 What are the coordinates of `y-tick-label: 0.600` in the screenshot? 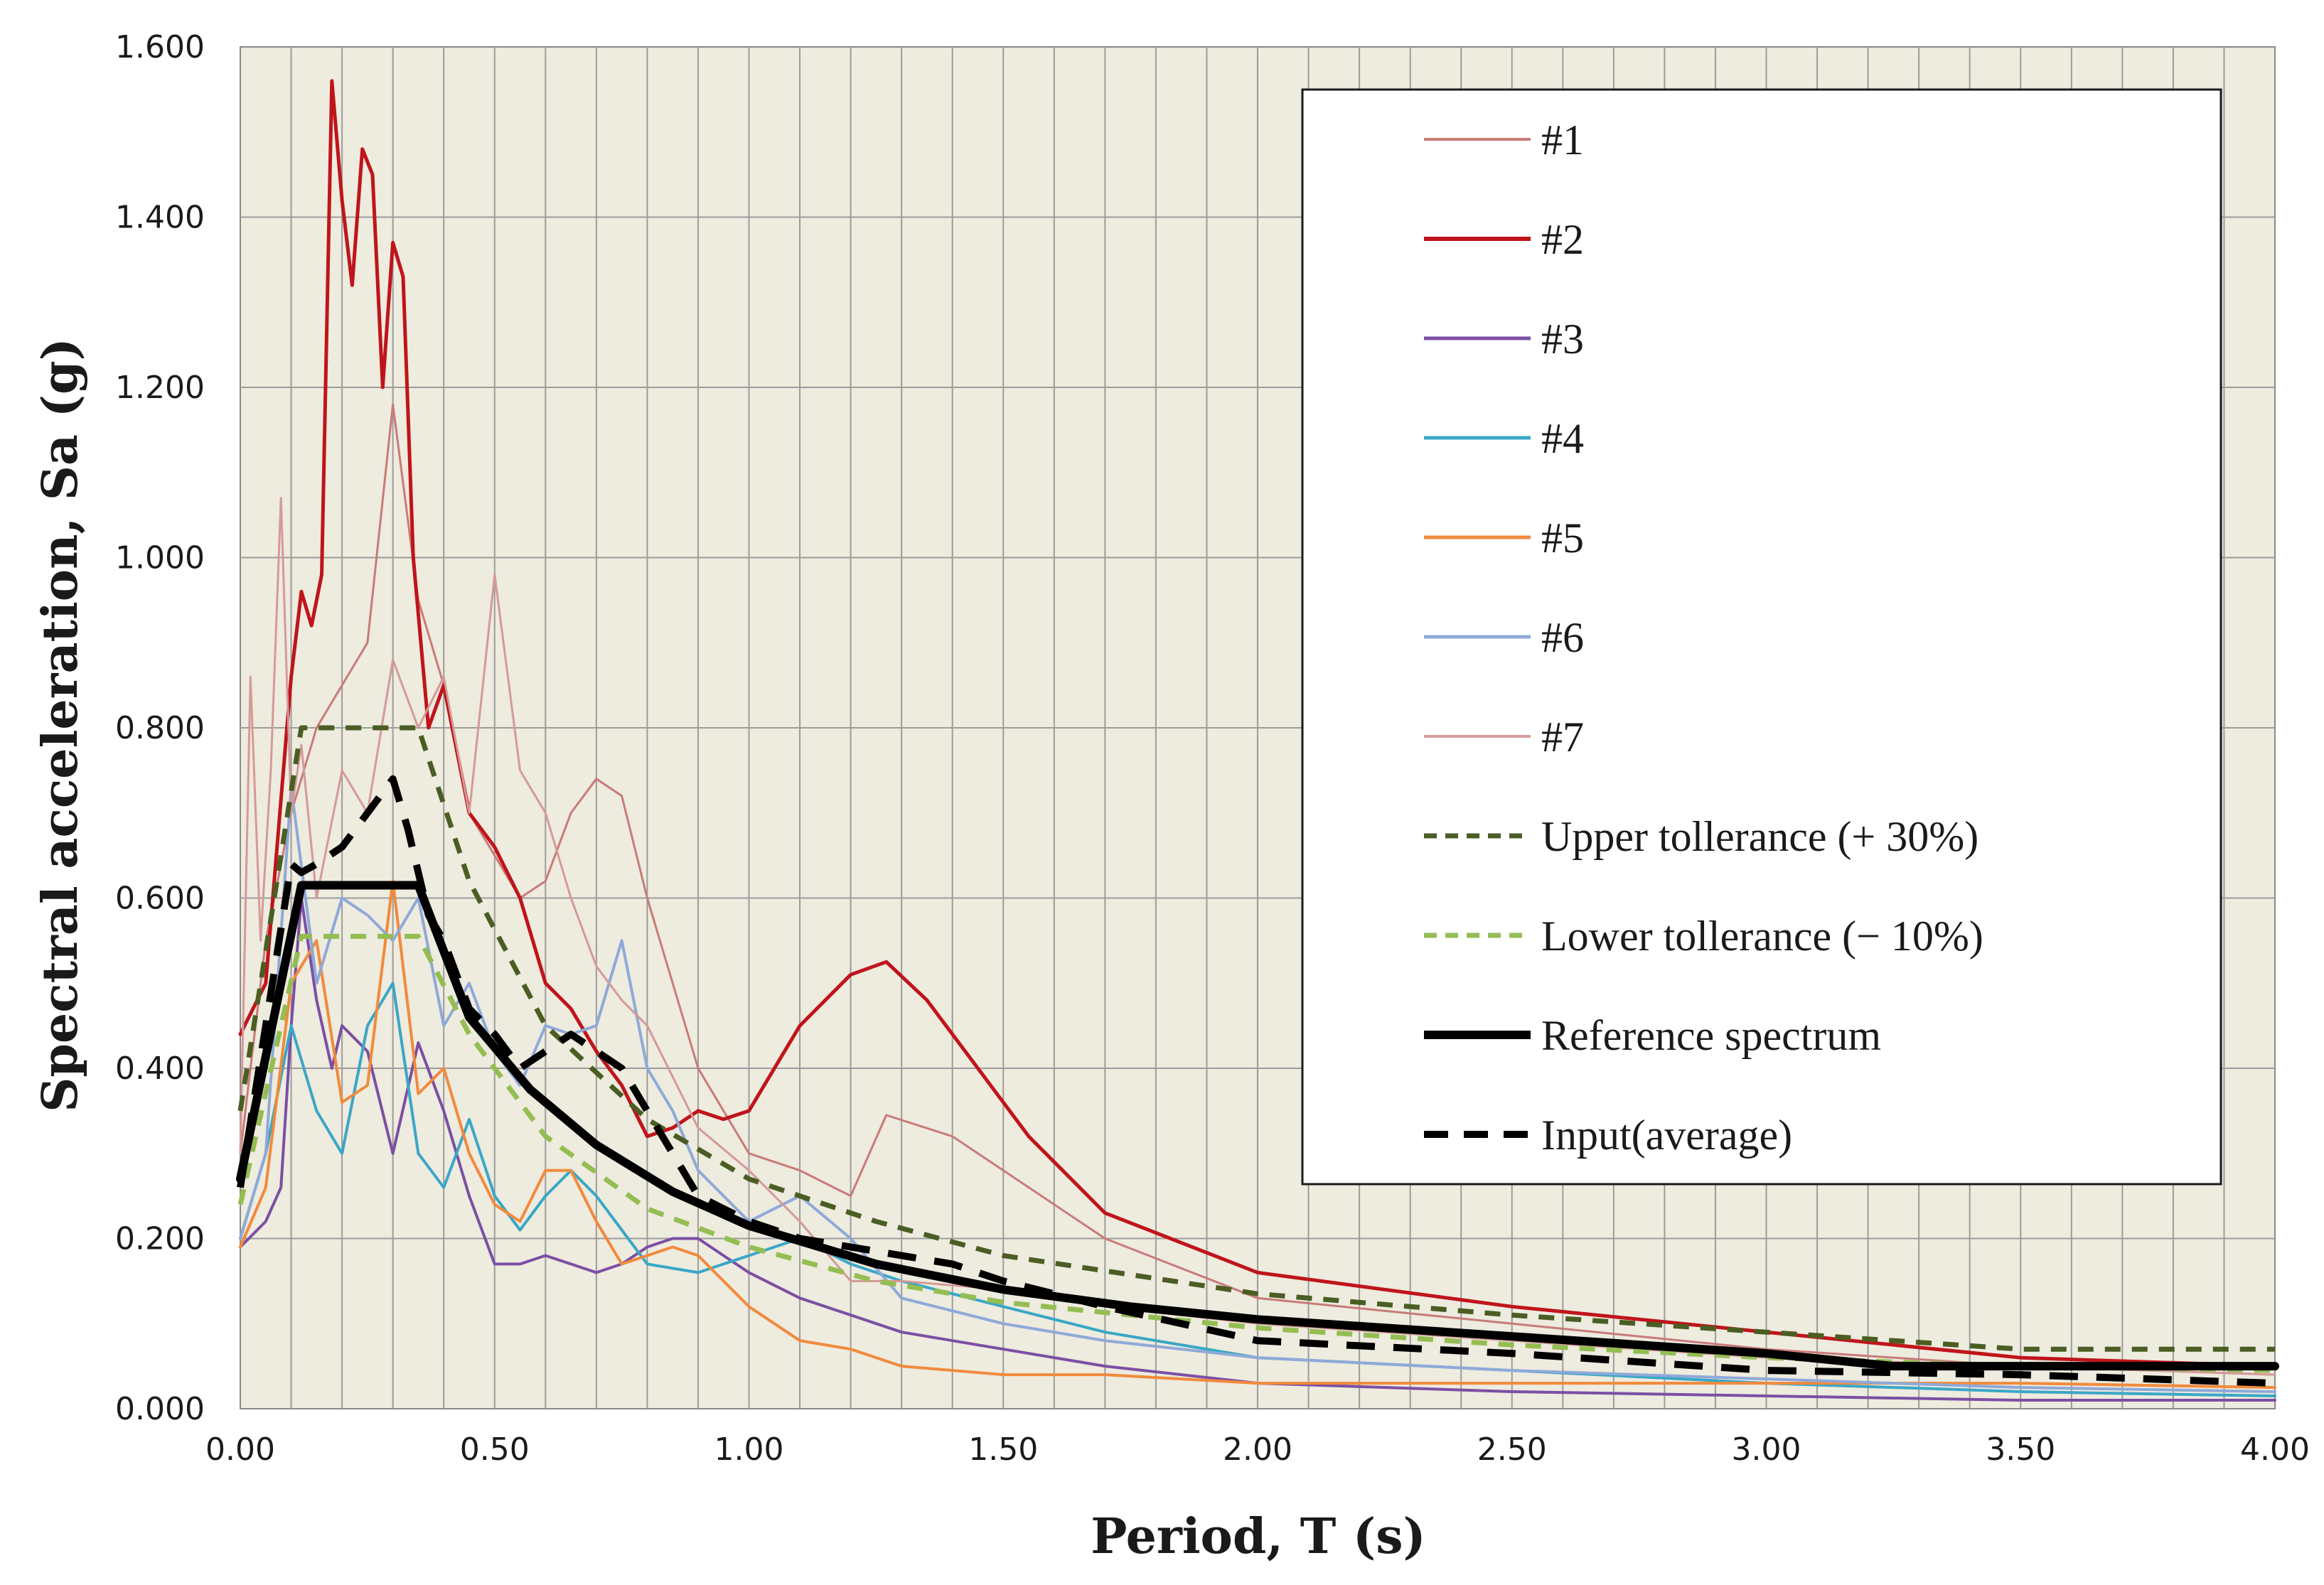 It's located at (160, 899).